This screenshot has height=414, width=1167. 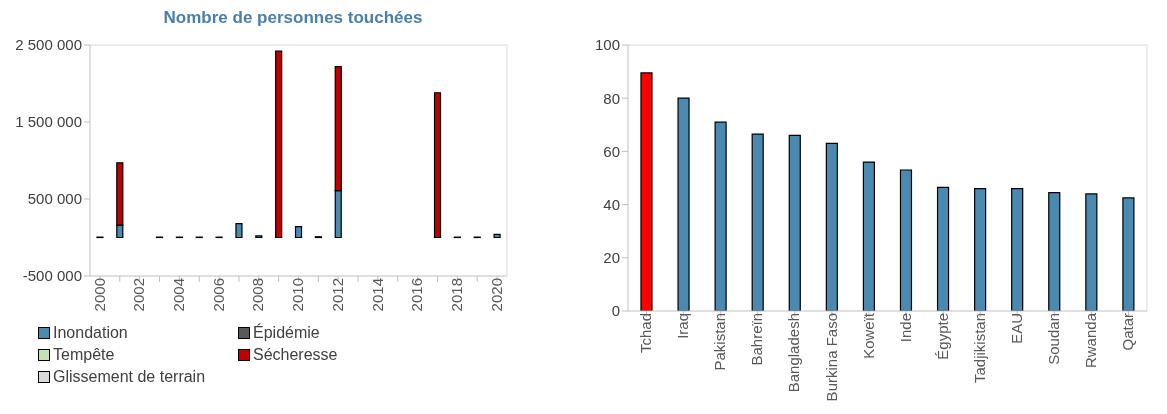 What do you see at coordinates (377, 295) in the screenshot?
I see `x-tick-label: 2014` at bounding box center [377, 295].